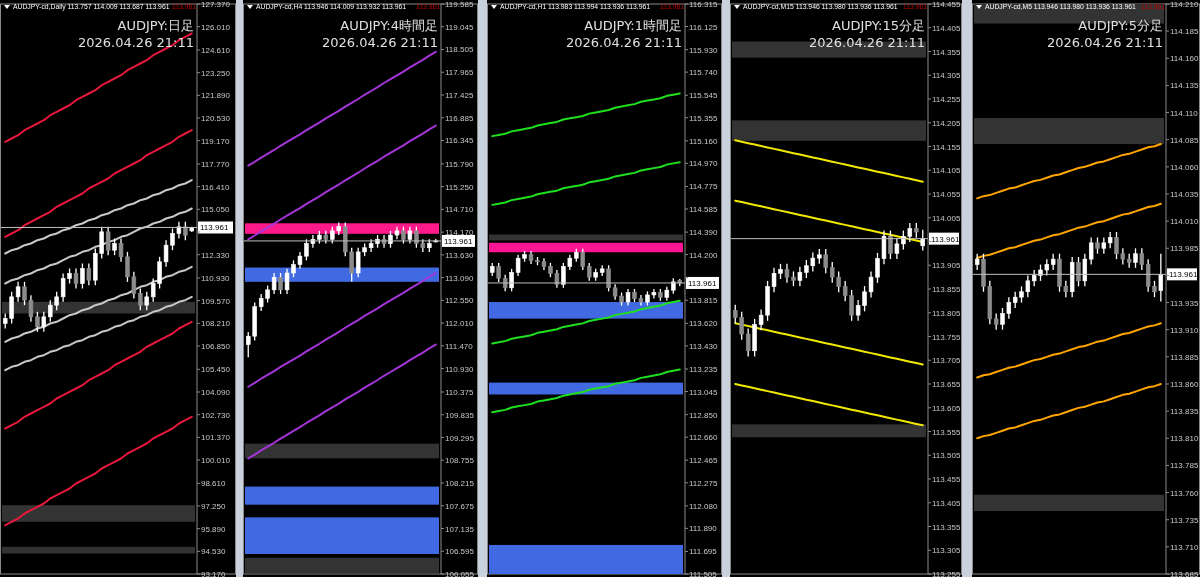  What do you see at coordinates (946, 479) in the screenshot?
I see `y-tick-label: 113.455` at bounding box center [946, 479].